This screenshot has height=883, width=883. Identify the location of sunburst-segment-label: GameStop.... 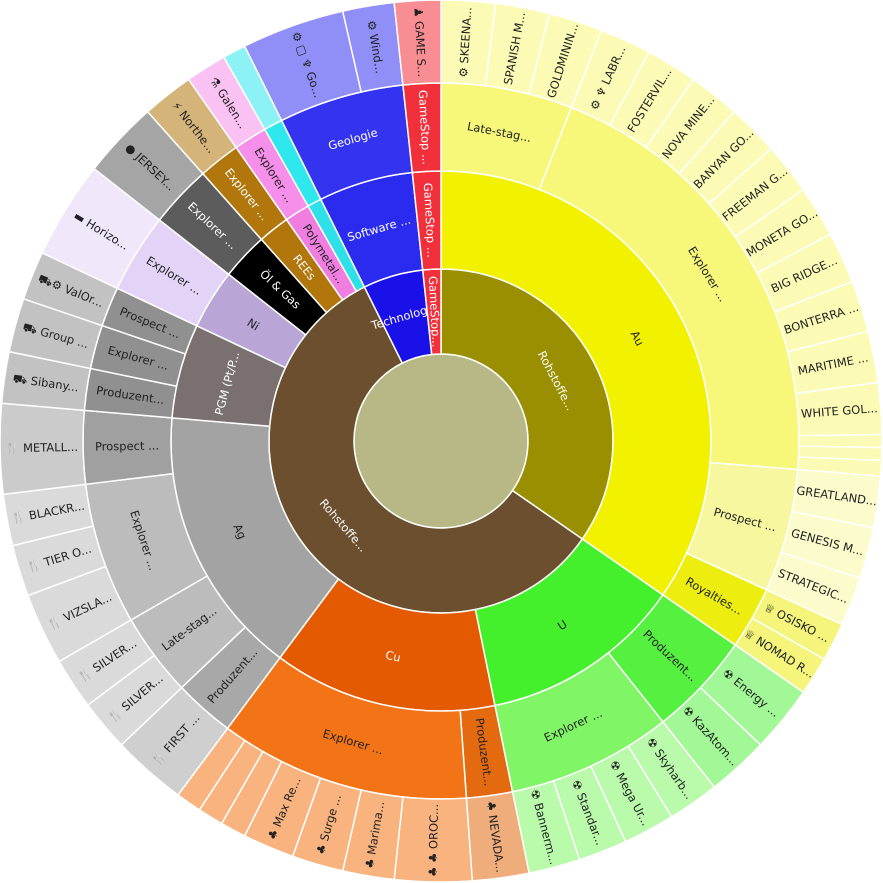
(435, 312).